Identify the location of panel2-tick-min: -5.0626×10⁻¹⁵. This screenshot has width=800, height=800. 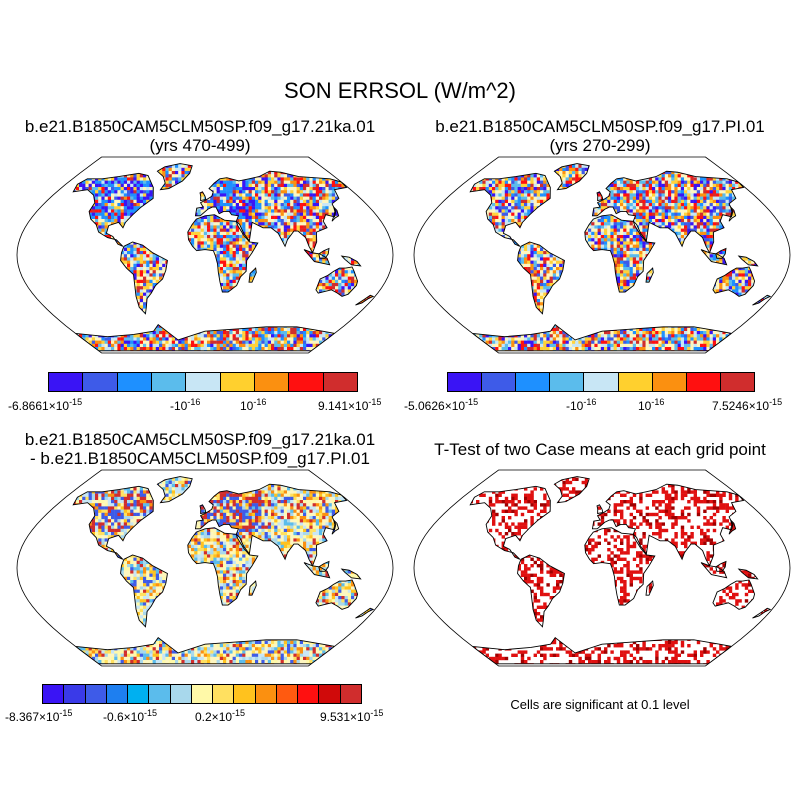
(441, 405).